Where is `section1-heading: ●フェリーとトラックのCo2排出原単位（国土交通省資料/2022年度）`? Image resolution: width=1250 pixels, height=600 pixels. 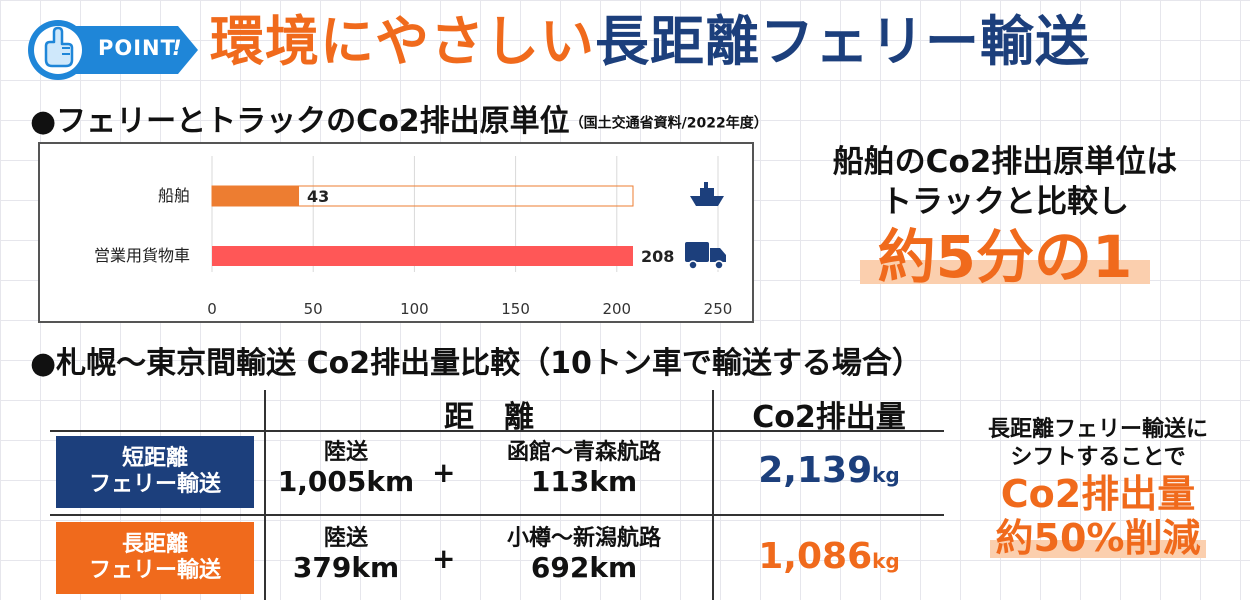 section1-heading: ●フェリーとトラックのCo2排出原単位（国土交通省資料/2022年度） is located at coordinates (399, 118).